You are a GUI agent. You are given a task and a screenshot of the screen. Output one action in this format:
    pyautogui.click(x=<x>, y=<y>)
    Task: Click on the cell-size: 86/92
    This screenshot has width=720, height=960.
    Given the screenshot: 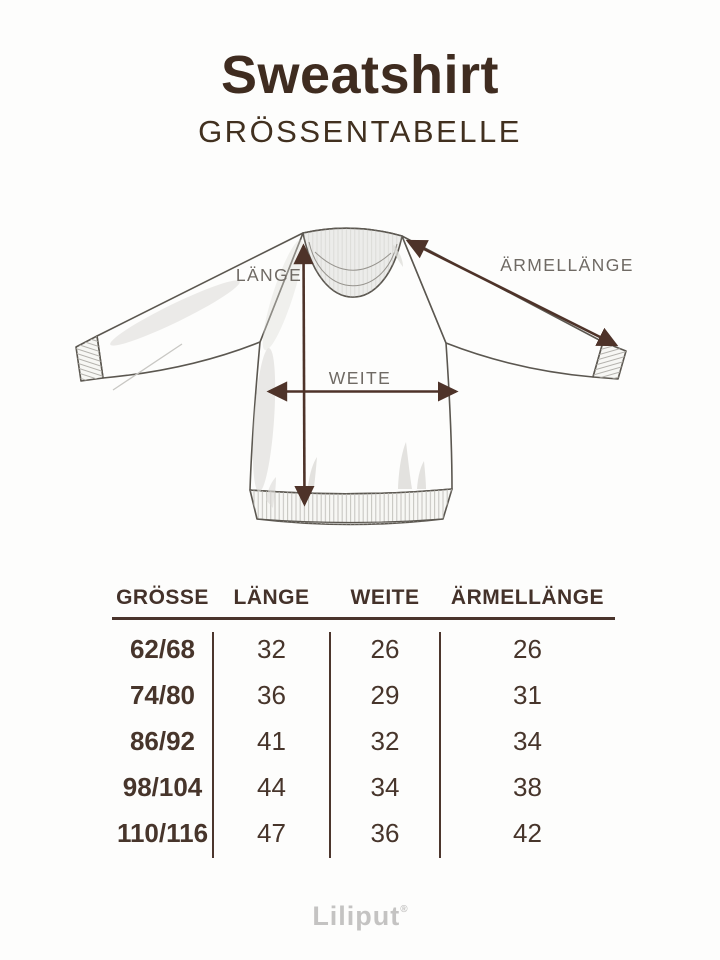 What is the action you would take?
    pyautogui.click(x=162, y=741)
    